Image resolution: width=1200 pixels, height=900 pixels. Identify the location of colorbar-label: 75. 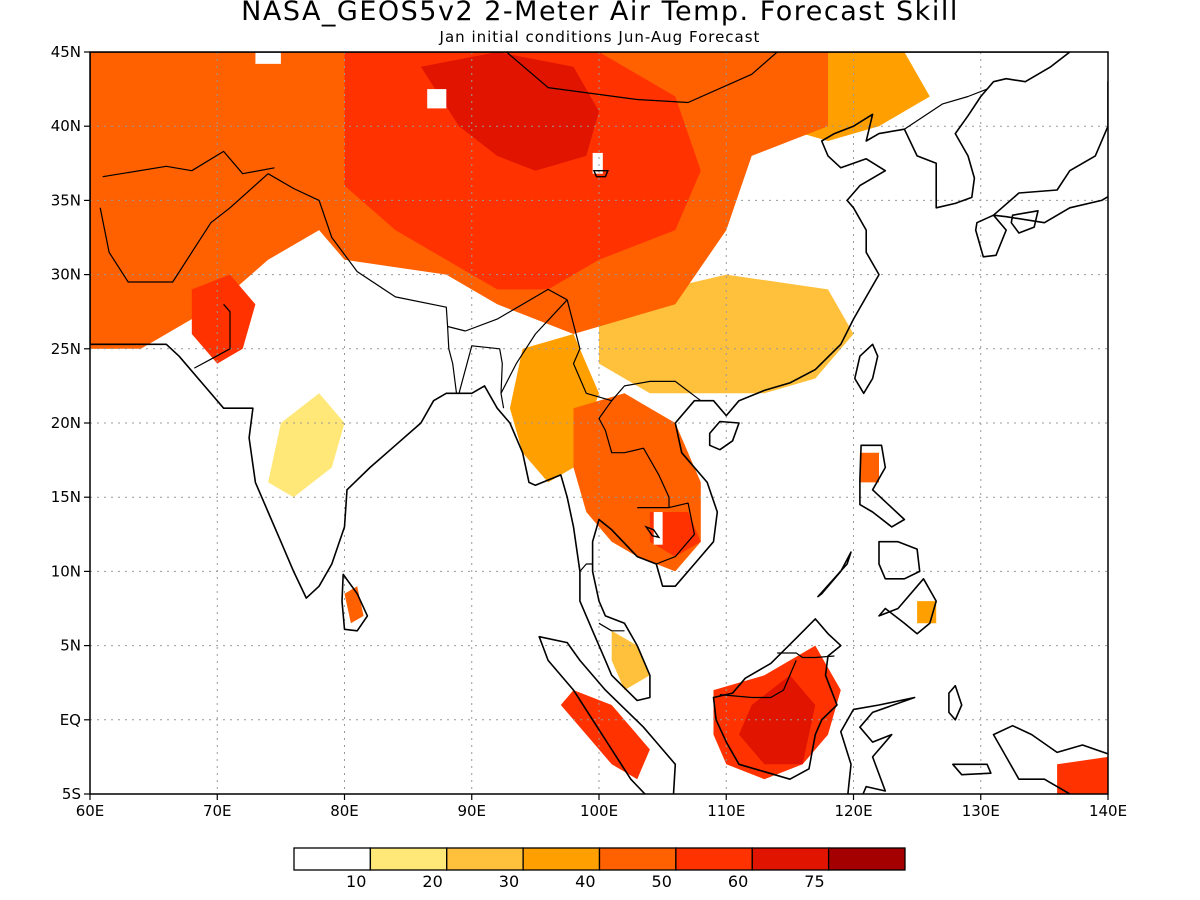
(814, 881).